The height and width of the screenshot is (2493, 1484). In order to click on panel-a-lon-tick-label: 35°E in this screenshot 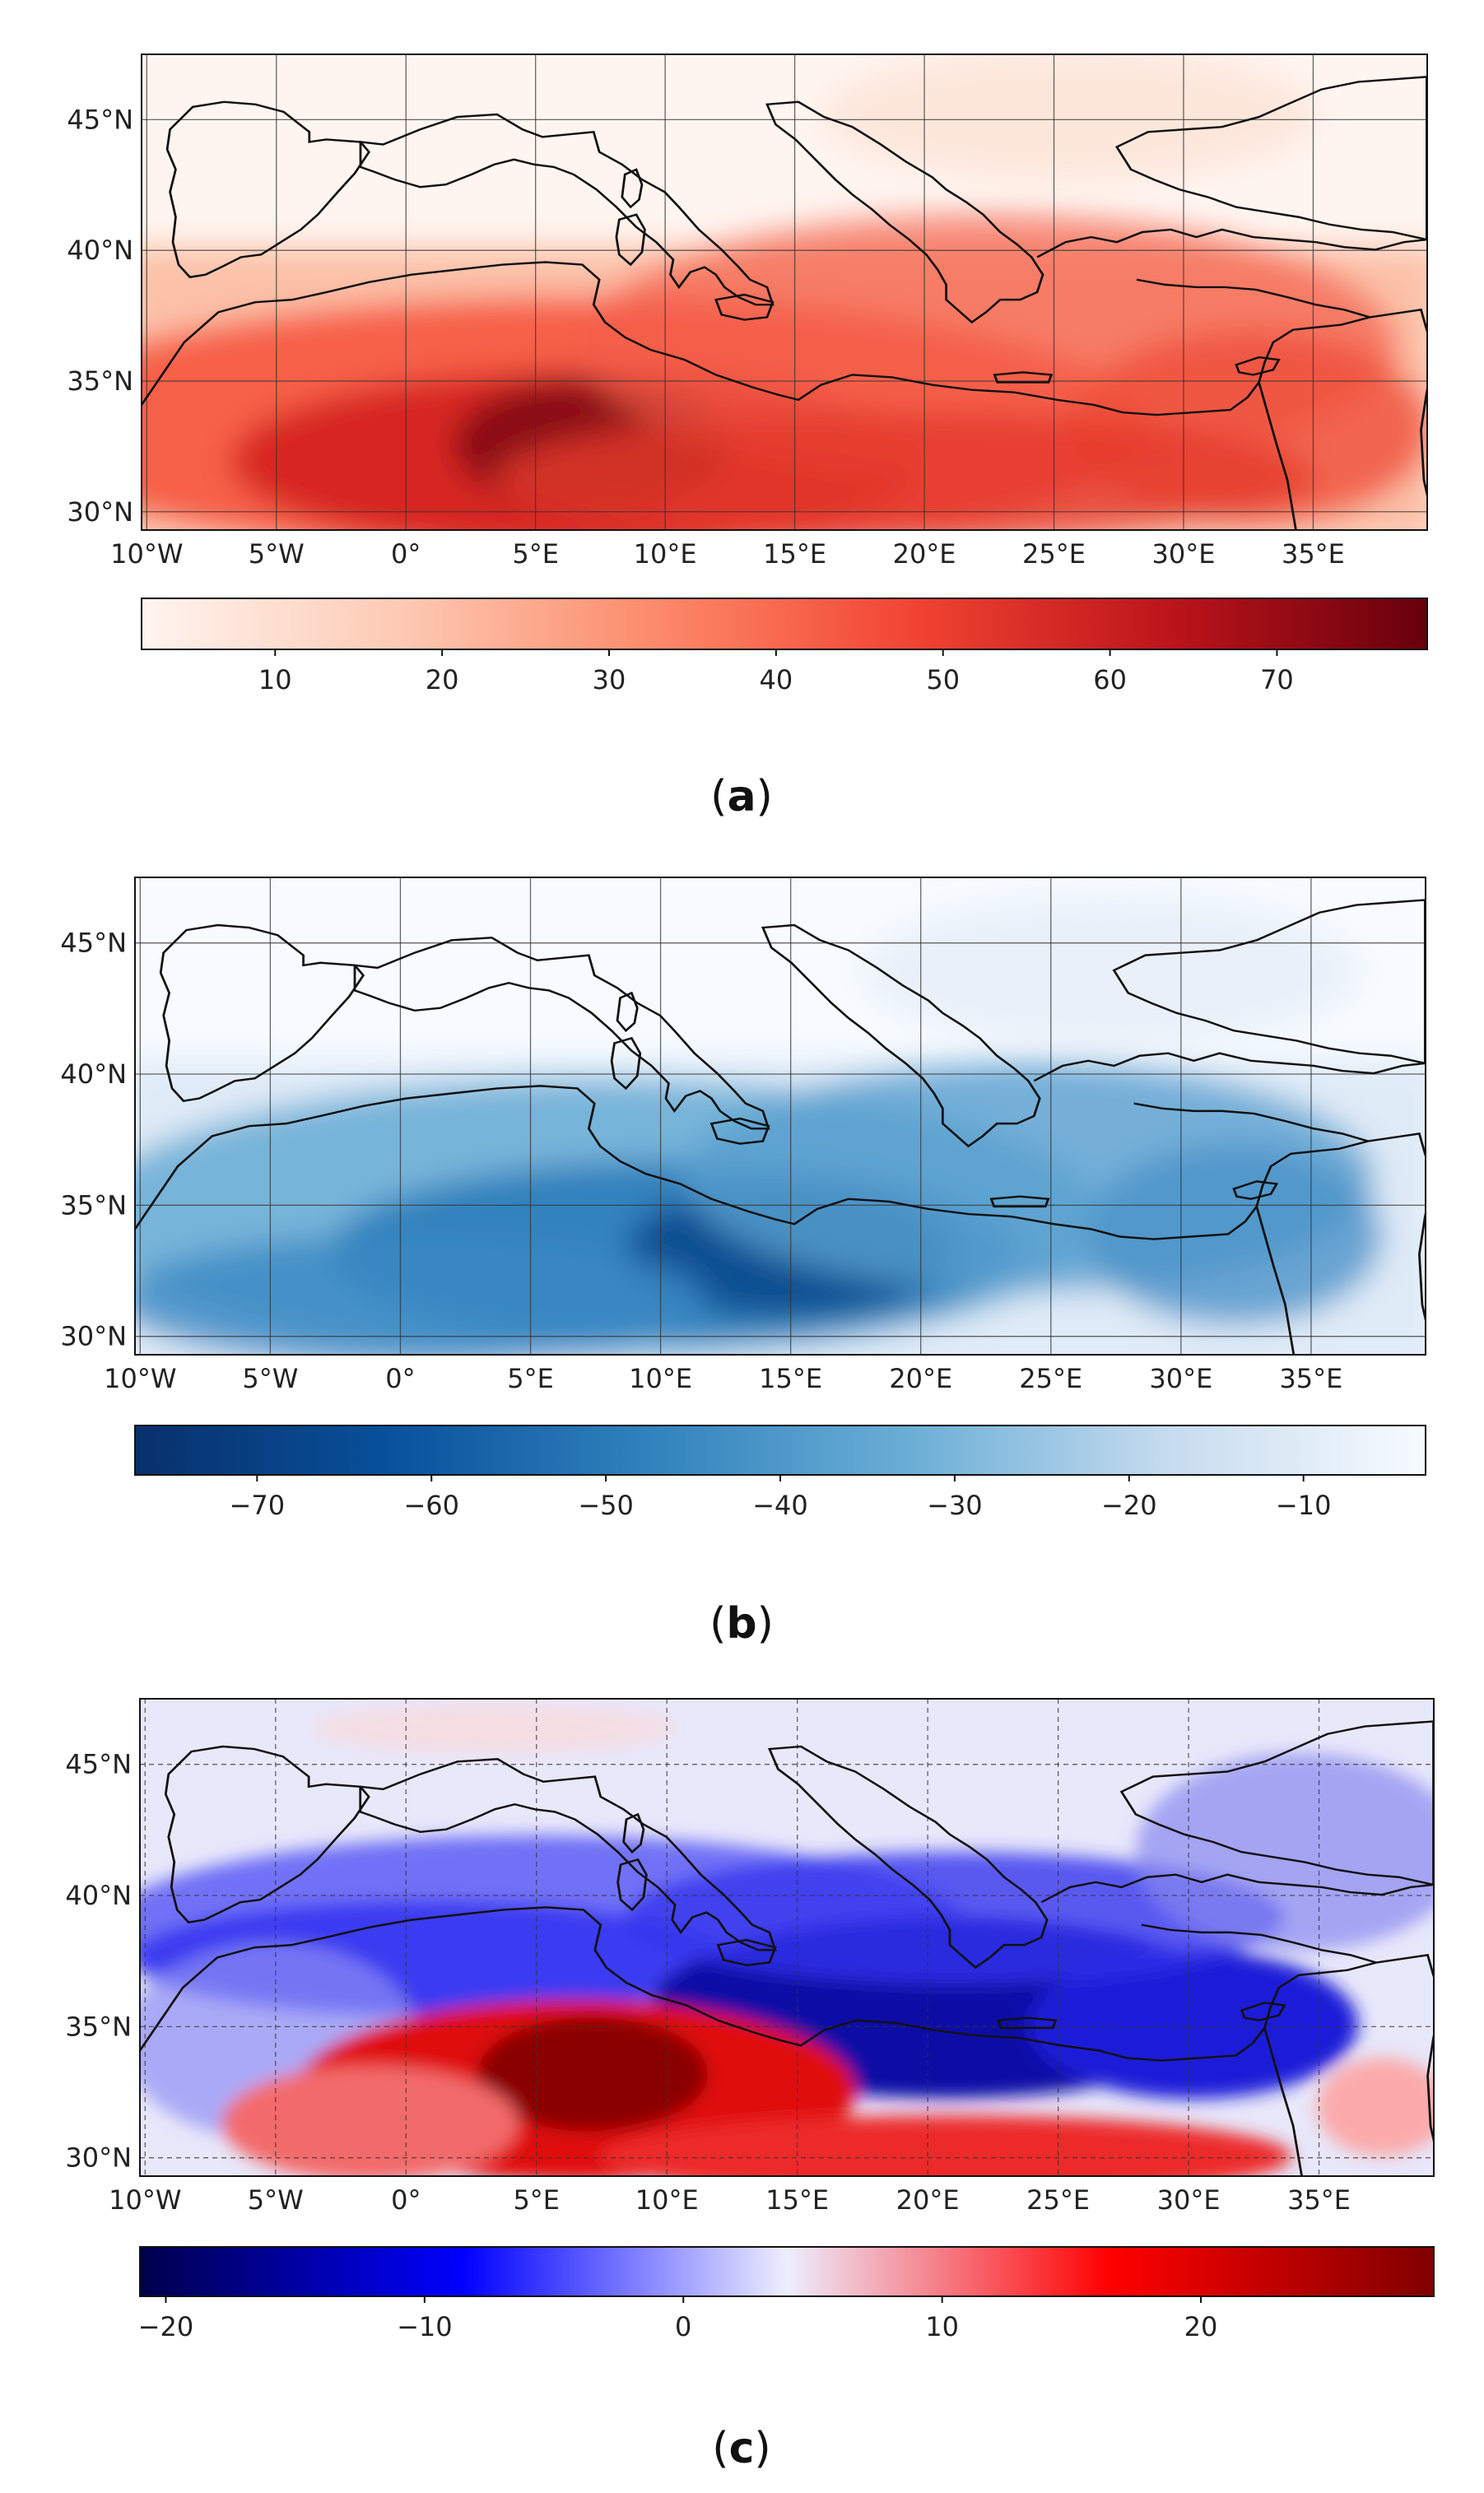, I will do `click(1313, 554)`.